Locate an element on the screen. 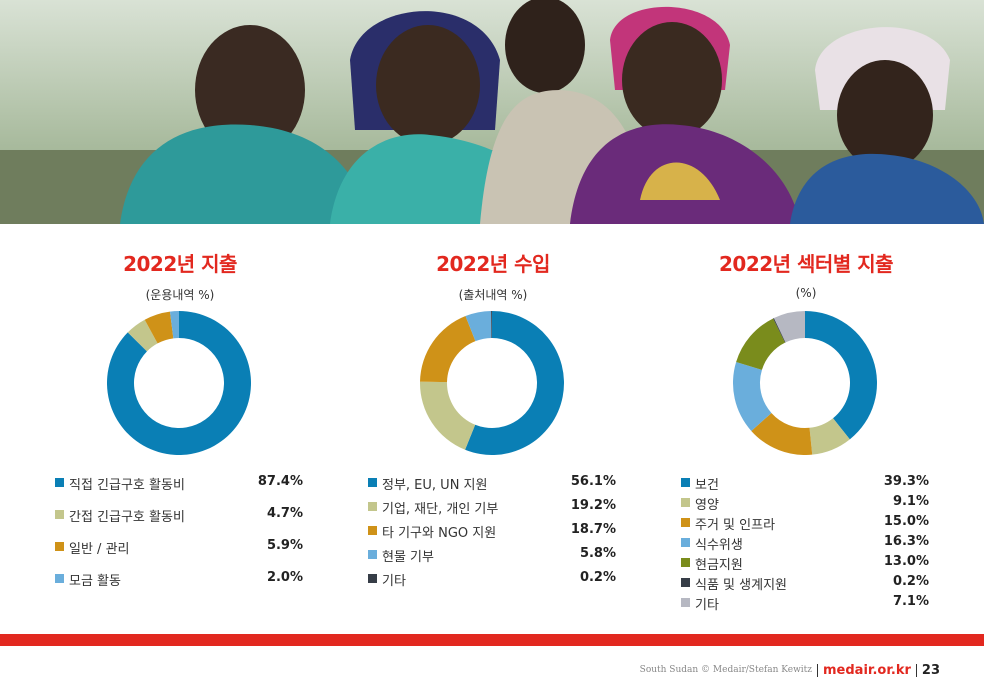 The width and height of the screenshot is (984, 689). legend-label: 영양 is located at coordinates (707, 505).